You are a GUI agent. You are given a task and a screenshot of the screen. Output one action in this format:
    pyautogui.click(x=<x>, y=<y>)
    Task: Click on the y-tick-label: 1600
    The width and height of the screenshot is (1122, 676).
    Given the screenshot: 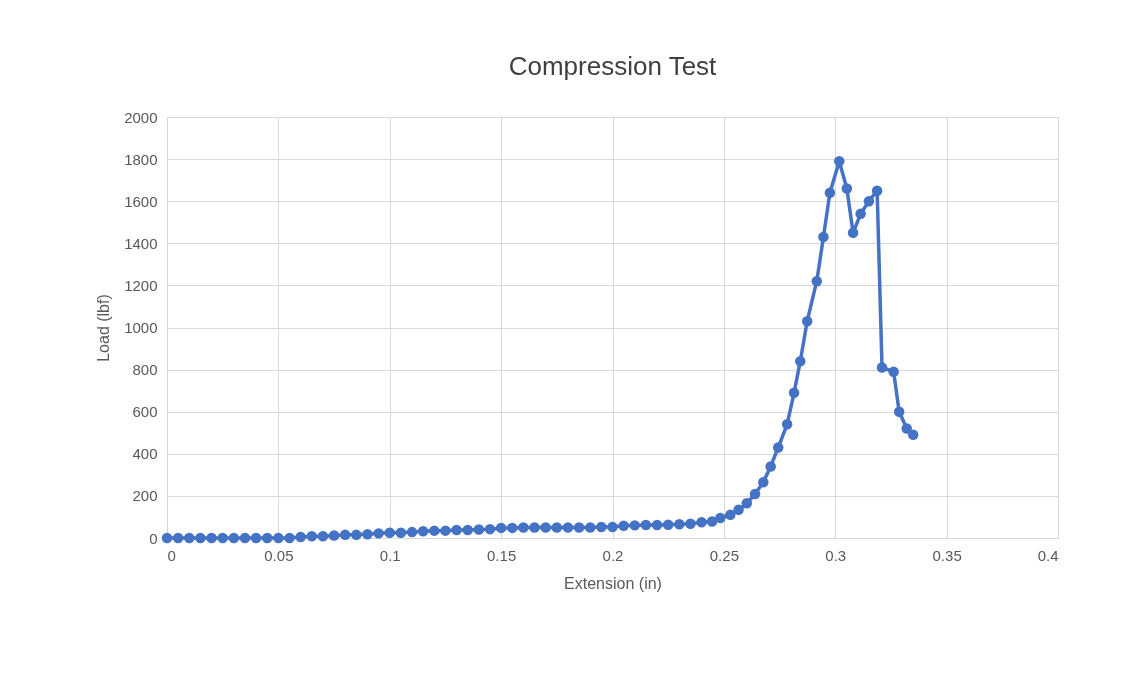 What is the action you would take?
    pyautogui.click(x=141, y=201)
    